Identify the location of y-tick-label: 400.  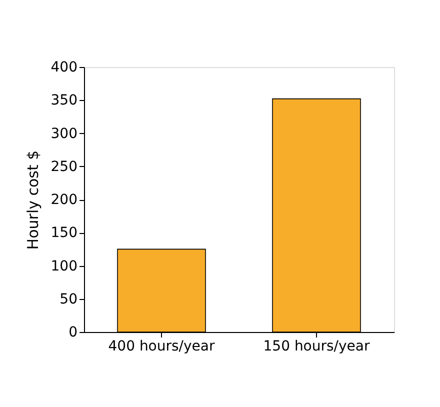
(64, 68).